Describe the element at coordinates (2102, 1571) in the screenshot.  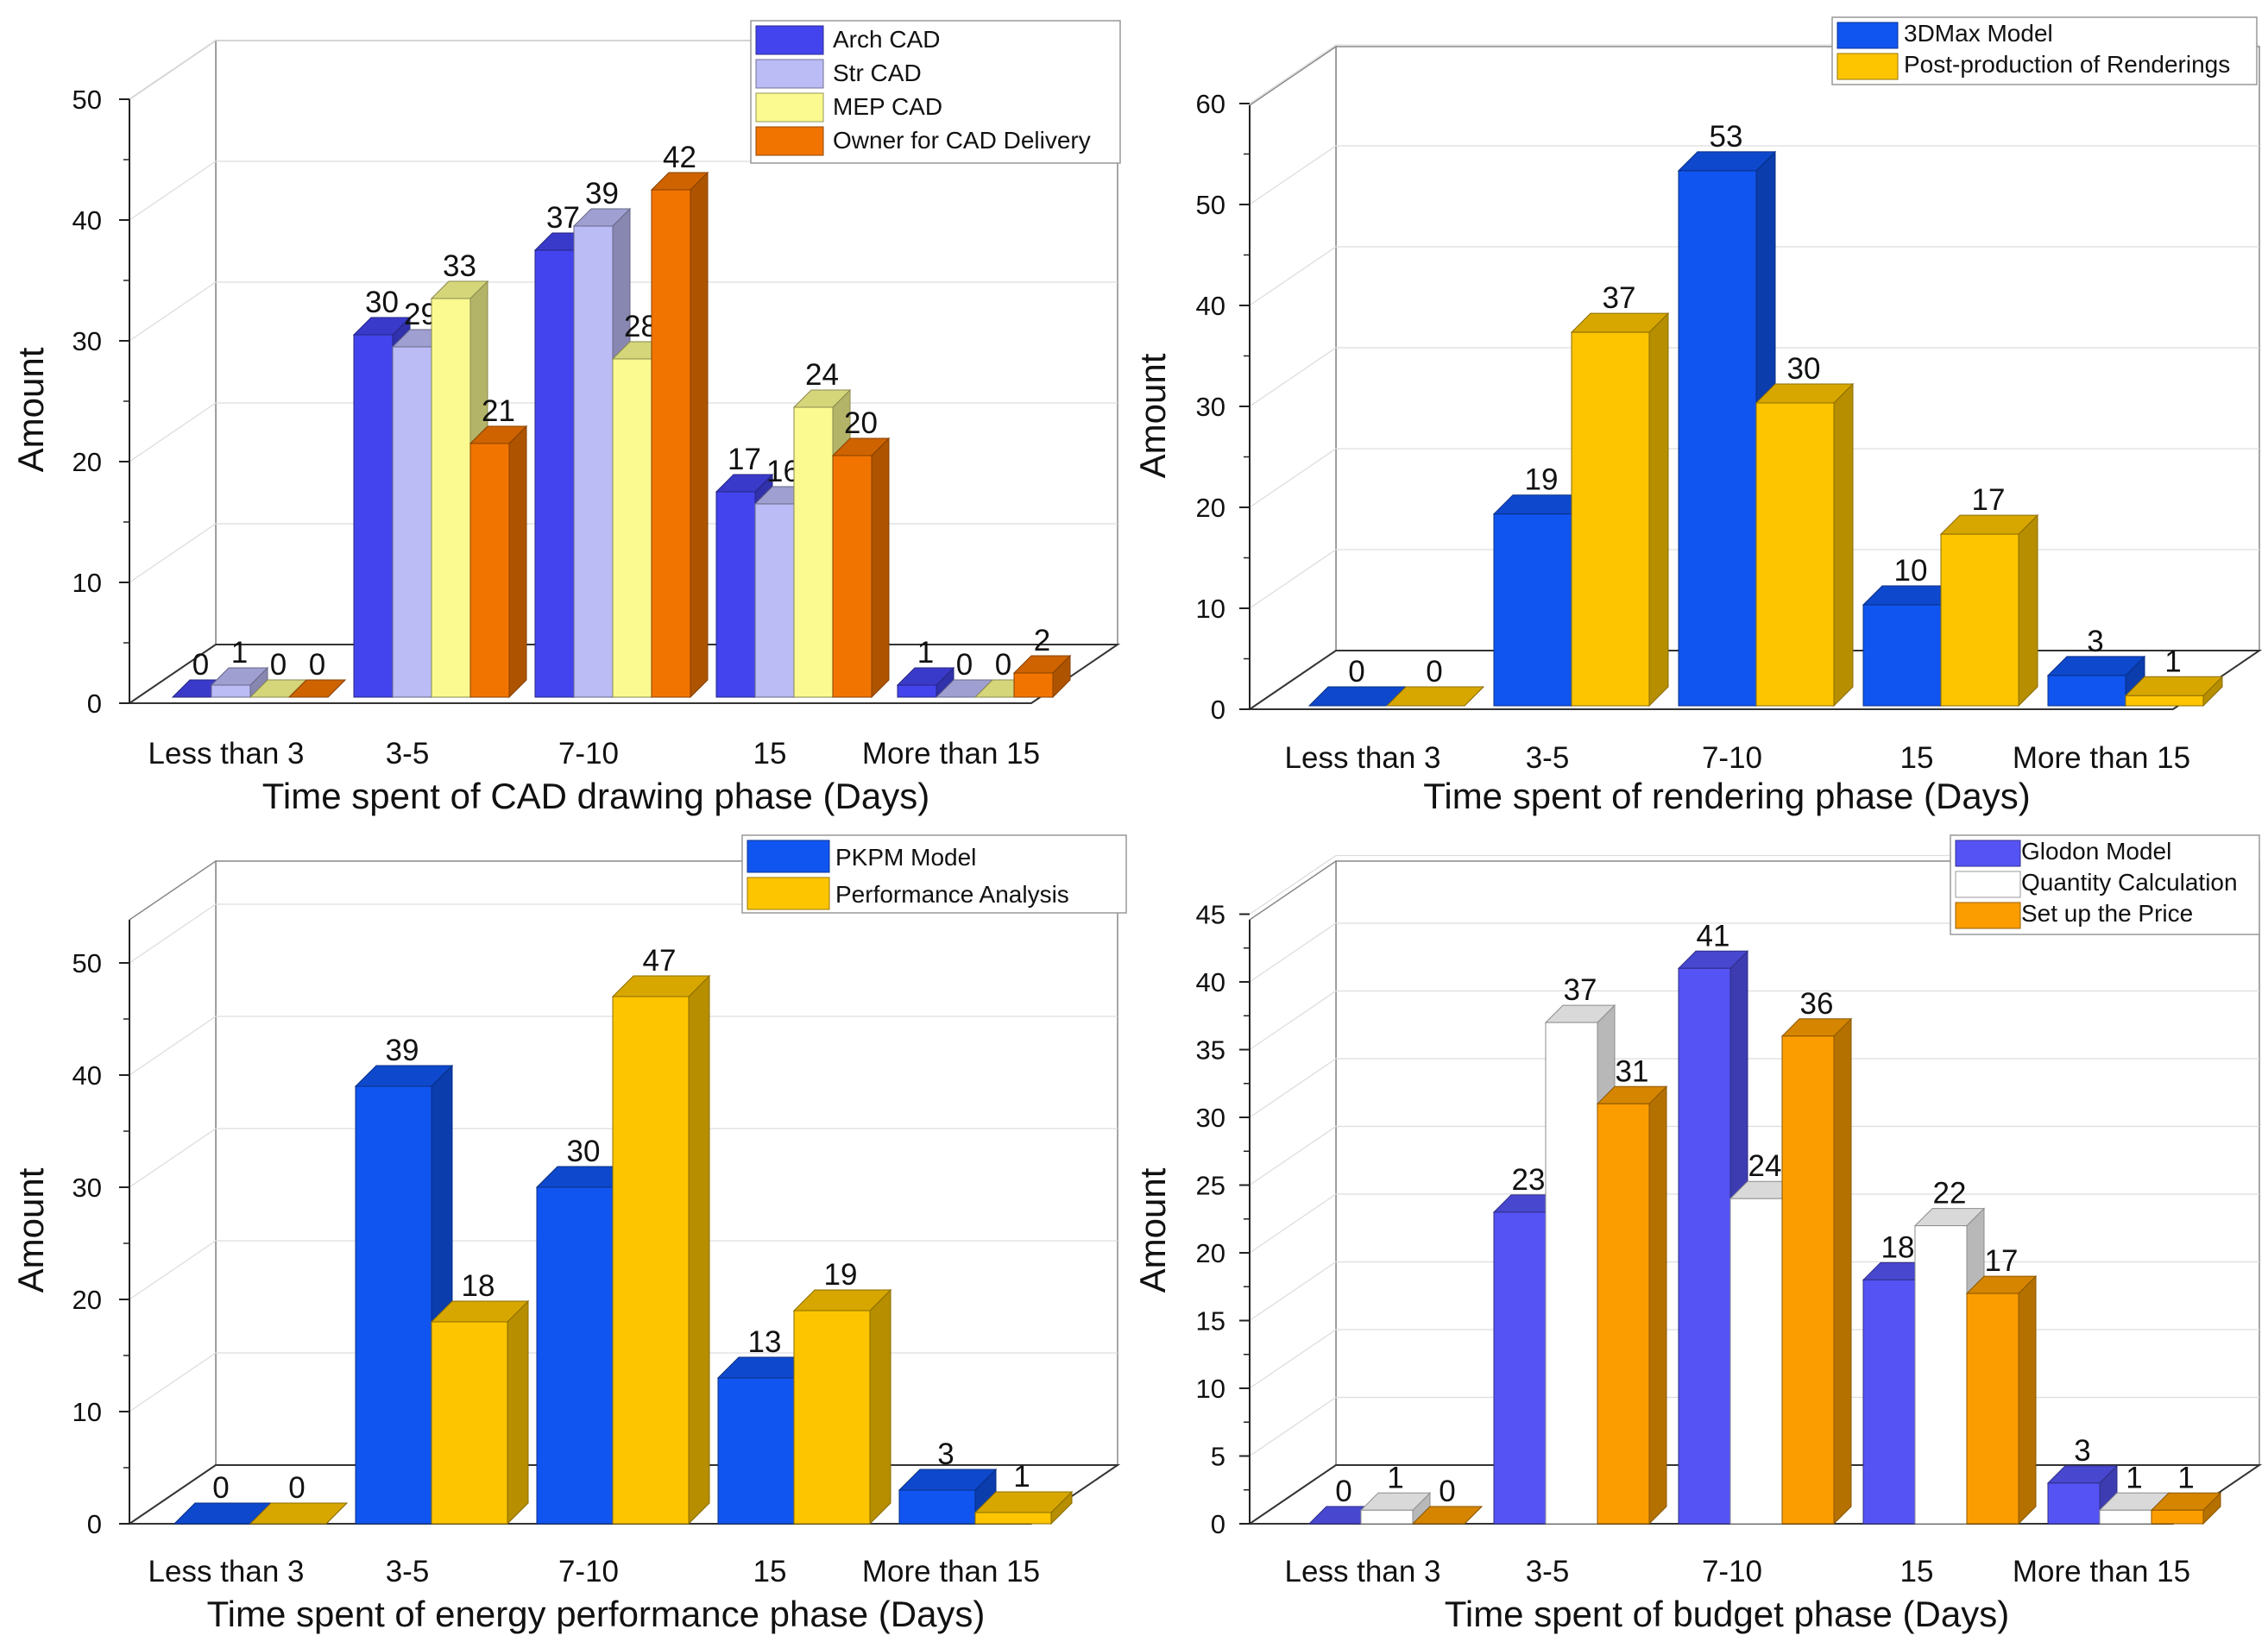
I see `chart-4-category-label: More than 15` at that location.